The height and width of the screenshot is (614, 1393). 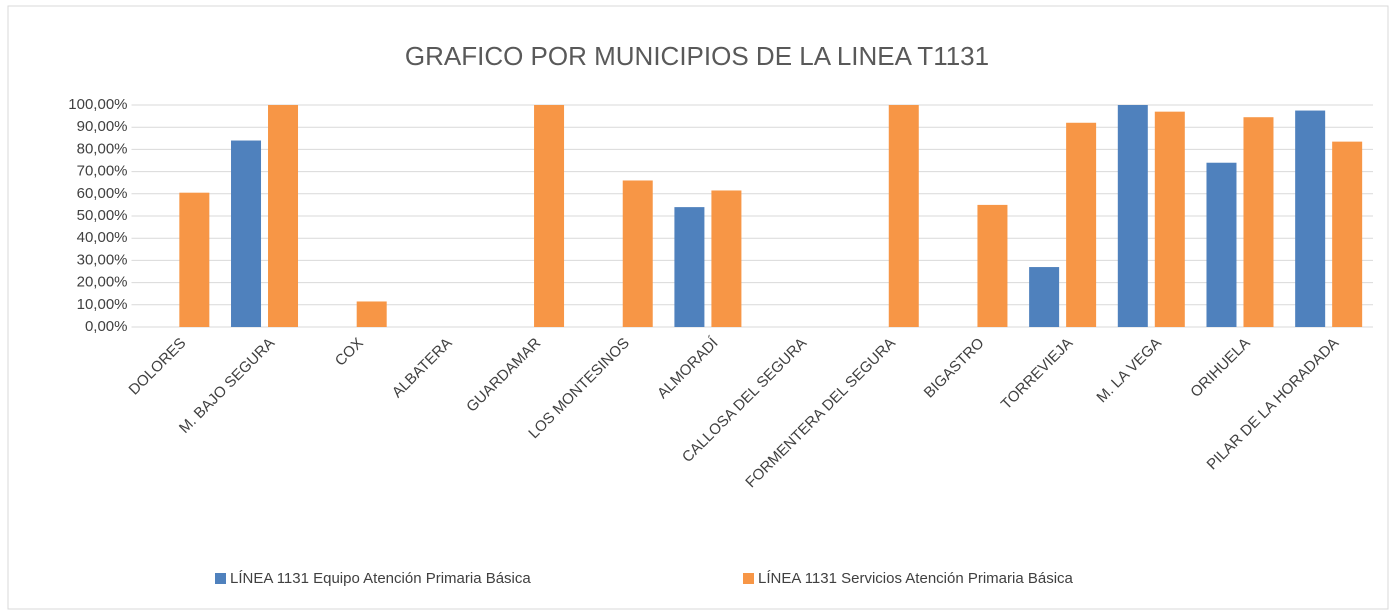 I want to click on chart-title: GRAFICO POR MUNICIPIOS DE LA LINEA T1131, so click(x=697, y=56).